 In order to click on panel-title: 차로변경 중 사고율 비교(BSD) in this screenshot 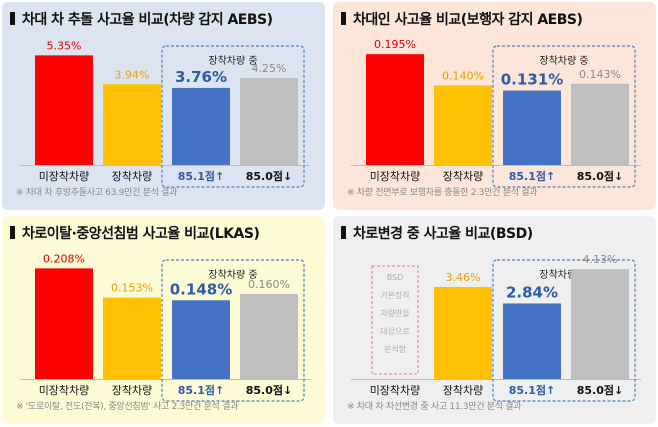, I will do `click(437, 233)`.